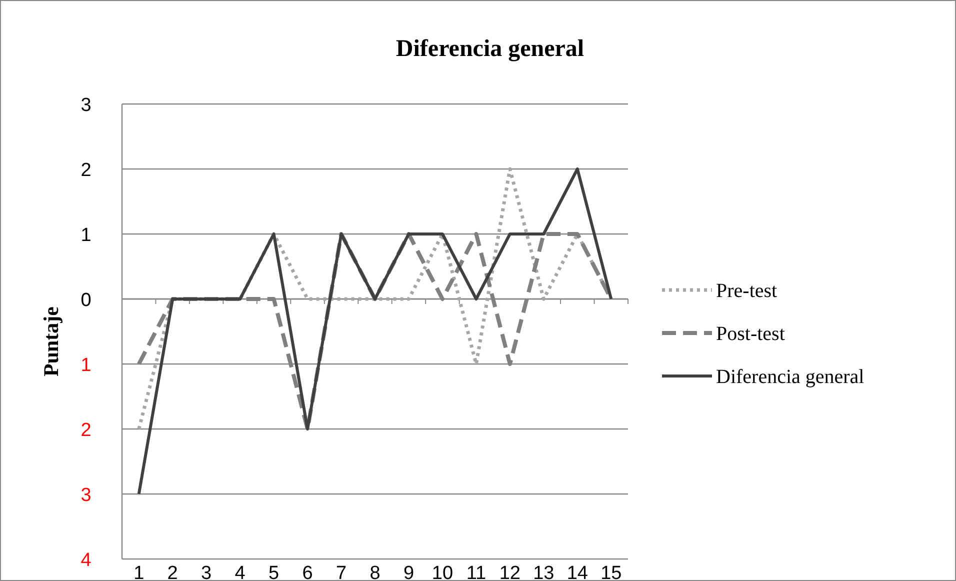  Describe the element at coordinates (751, 334) in the screenshot. I see `legend-label: Post-test` at that location.